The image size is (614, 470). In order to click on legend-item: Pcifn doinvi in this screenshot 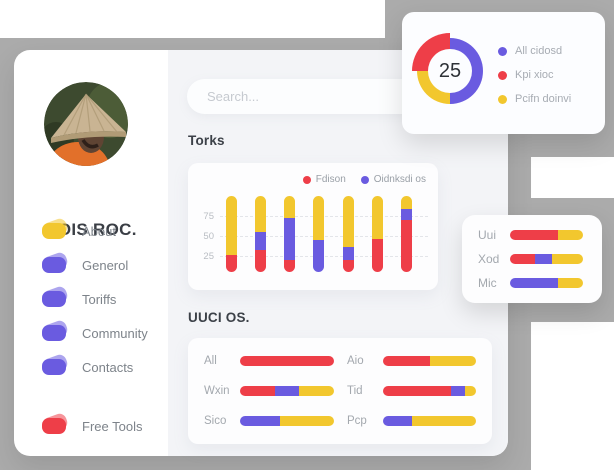, I will do `click(534, 99)`.